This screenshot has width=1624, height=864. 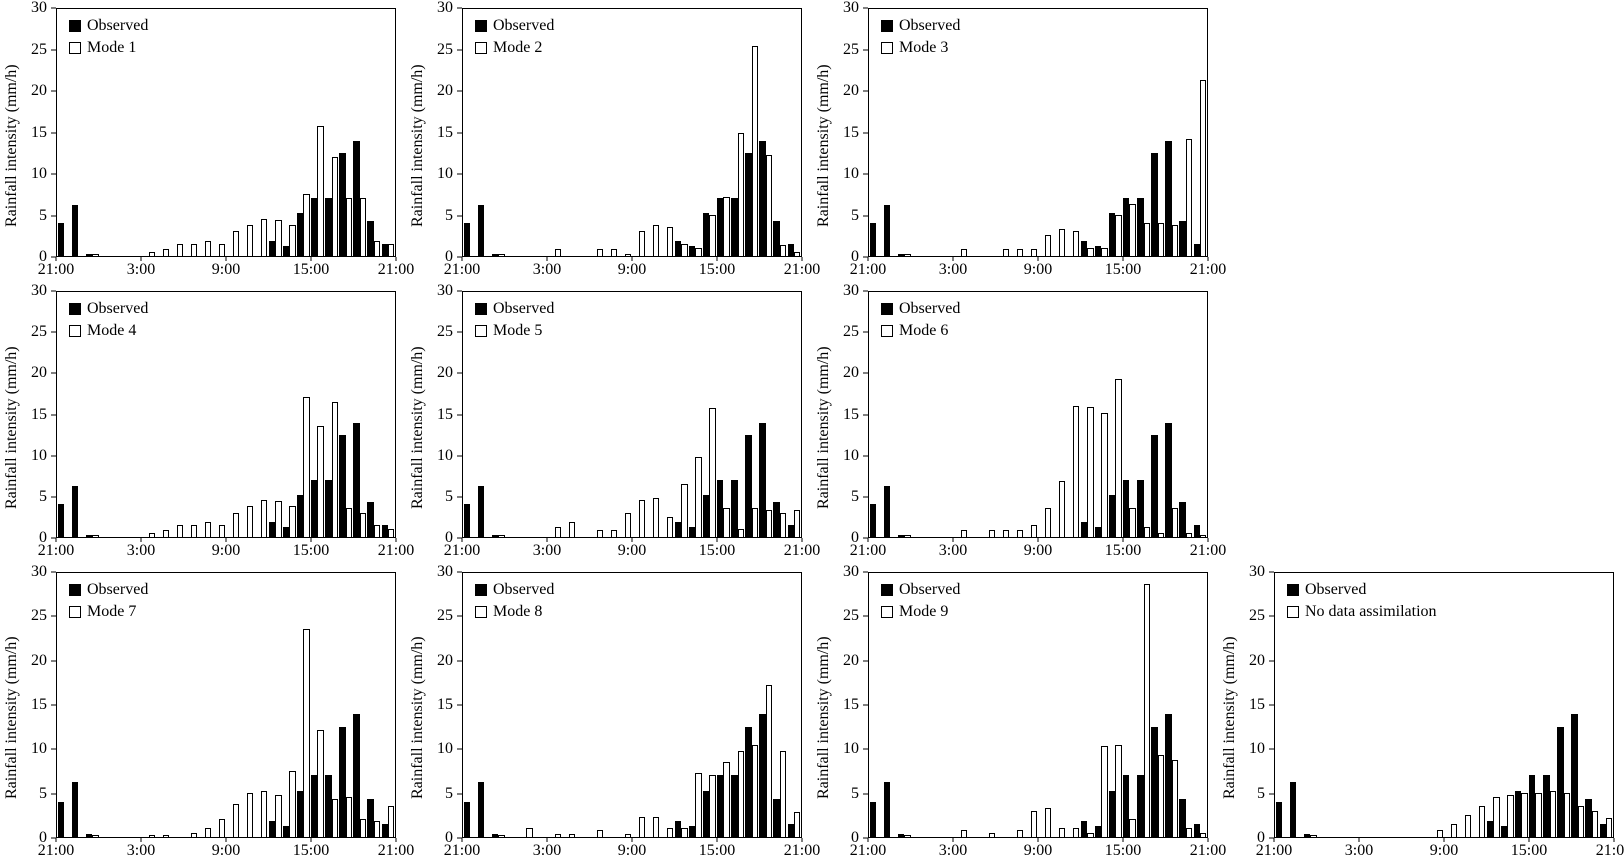 What do you see at coordinates (112, 330) in the screenshot?
I see `legend-label: Mode 4` at bounding box center [112, 330].